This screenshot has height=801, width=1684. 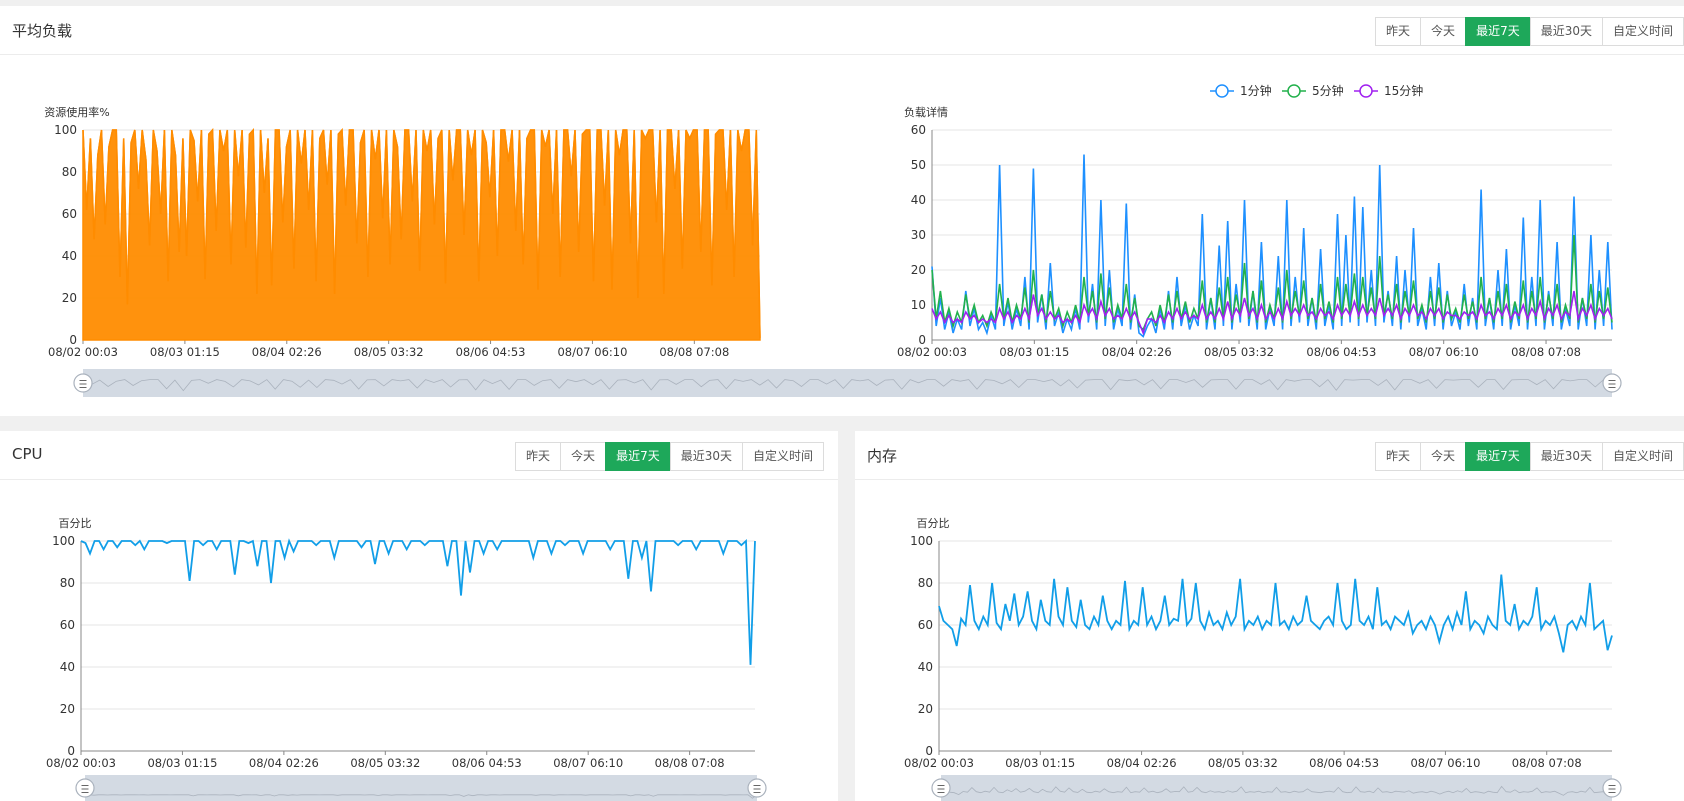 What do you see at coordinates (694, 352) in the screenshot?
I see `usage-x-tick-label: 08/08 07:08` at bounding box center [694, 352].